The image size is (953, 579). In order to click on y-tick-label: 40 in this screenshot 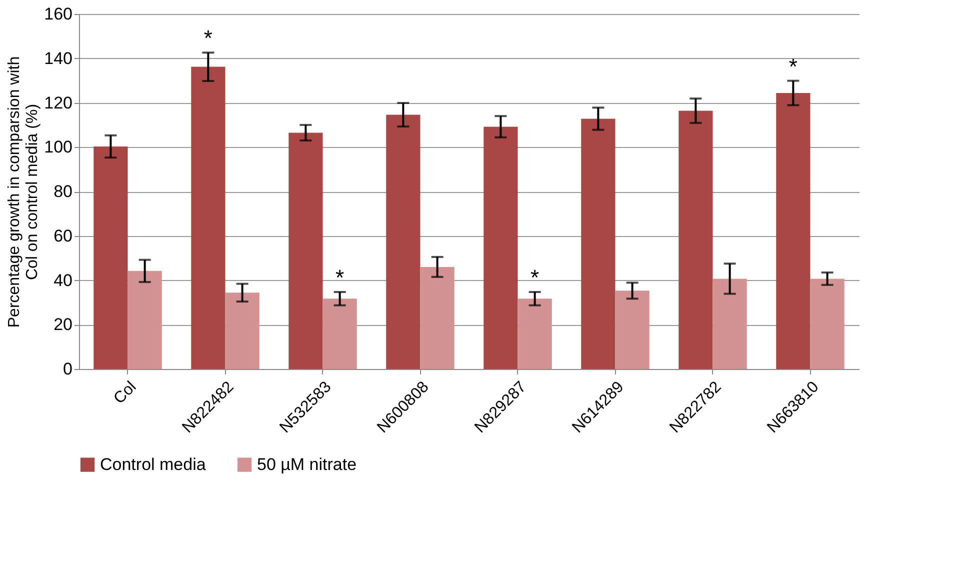, I will do `click(63, 280)`.